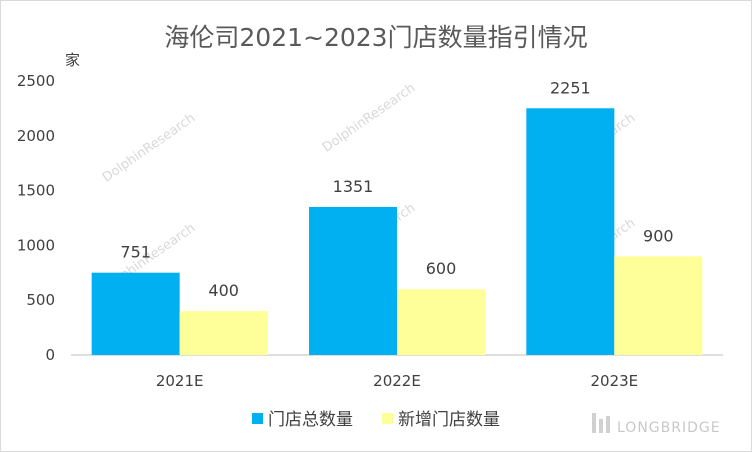  I want to click on legend-label: 新增门店数量, so click(449, 420).